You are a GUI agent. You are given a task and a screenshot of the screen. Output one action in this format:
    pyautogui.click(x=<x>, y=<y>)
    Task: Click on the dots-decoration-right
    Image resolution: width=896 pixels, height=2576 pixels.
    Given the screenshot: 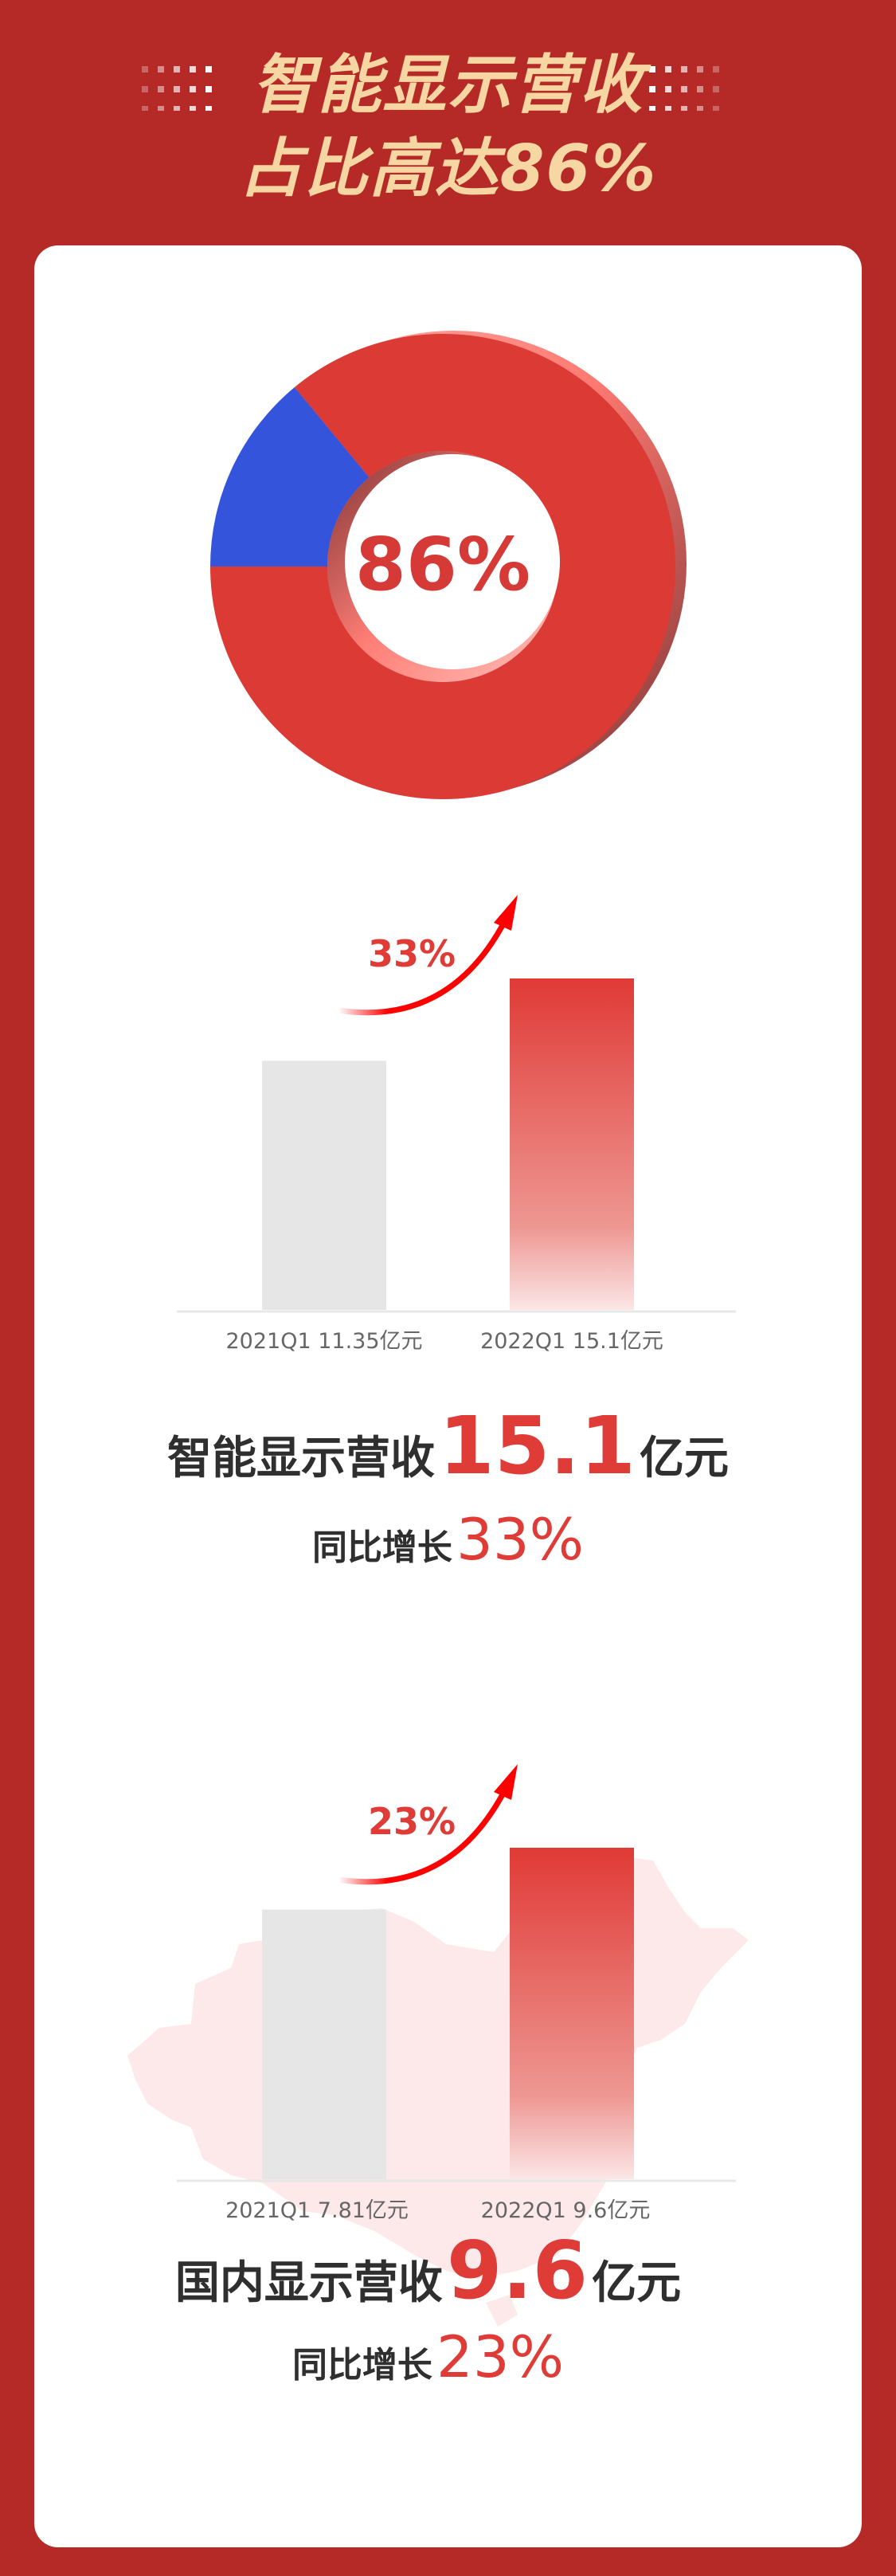 What is the action you would take?
    pyautogui.click(x=684, y=88)
    